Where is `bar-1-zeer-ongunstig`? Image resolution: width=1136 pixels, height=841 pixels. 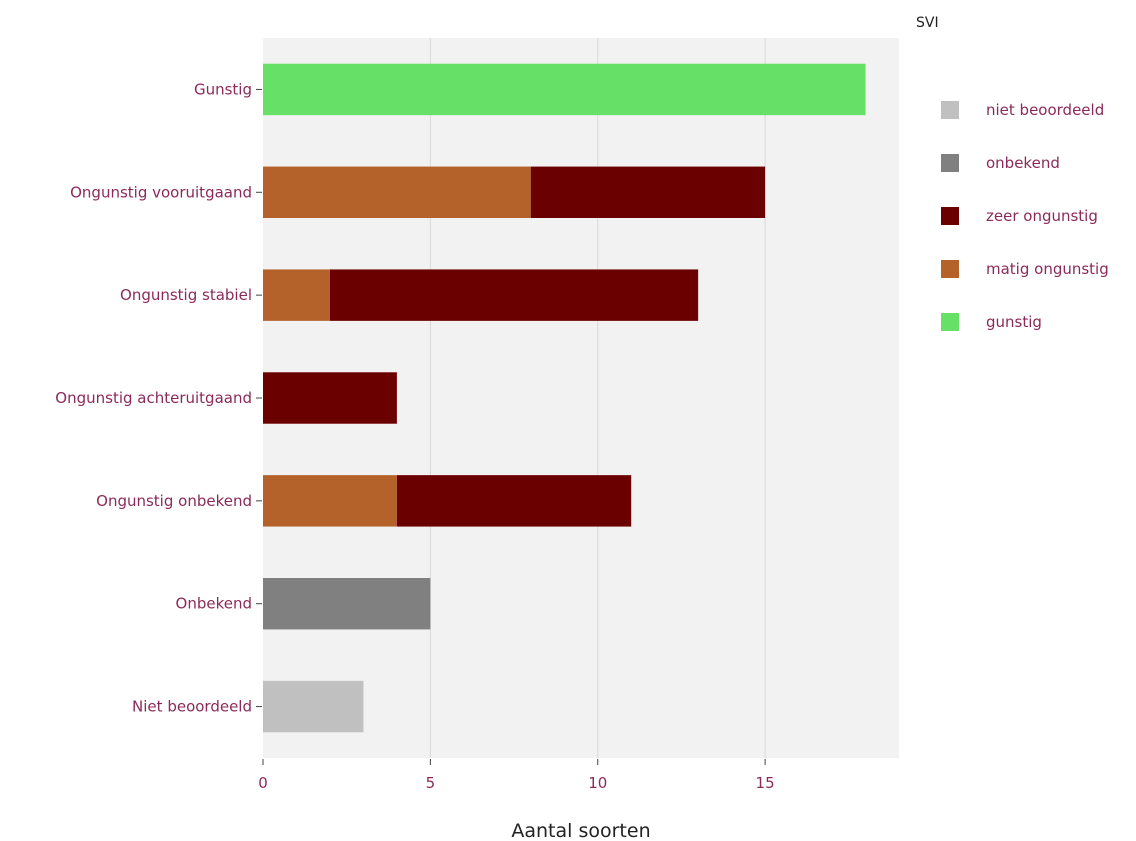 bar-1-zeer-ongunstig is located at coordinates (648, 192).